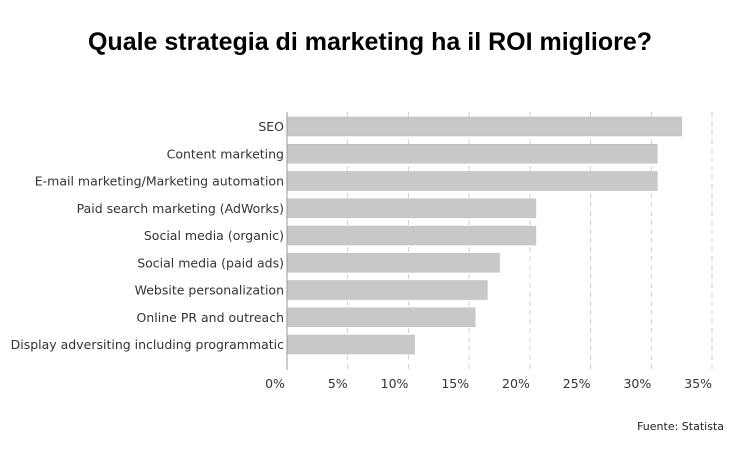 The image size is (750, 450). I want to click on x-tick-label: 20%, so click(516, 383).